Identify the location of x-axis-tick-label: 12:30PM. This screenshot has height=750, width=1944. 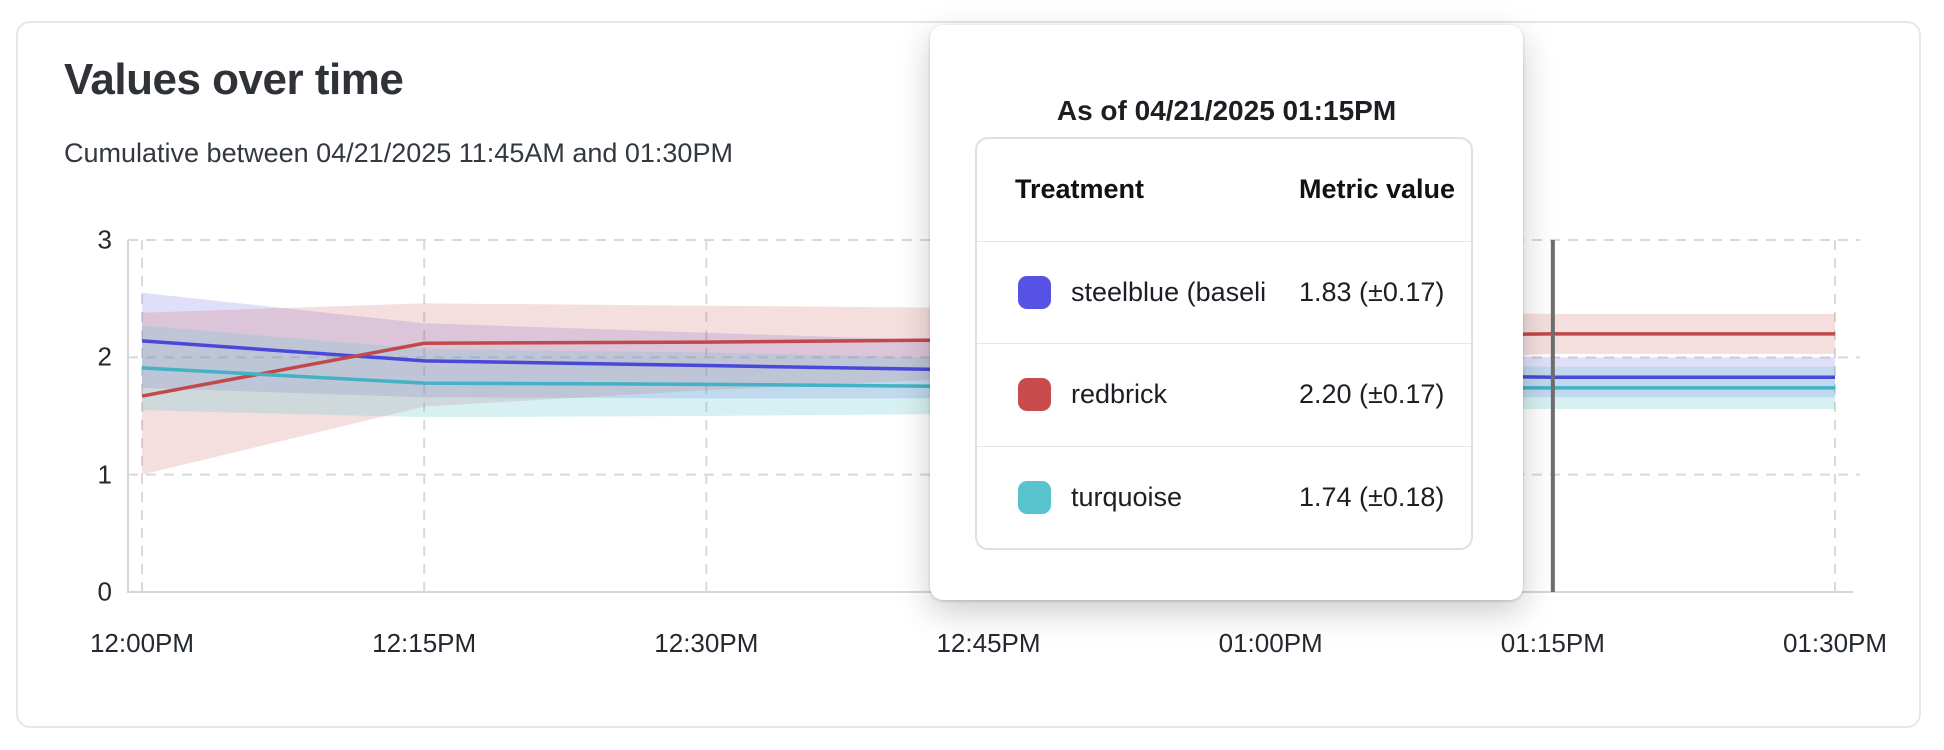
(706, 643).